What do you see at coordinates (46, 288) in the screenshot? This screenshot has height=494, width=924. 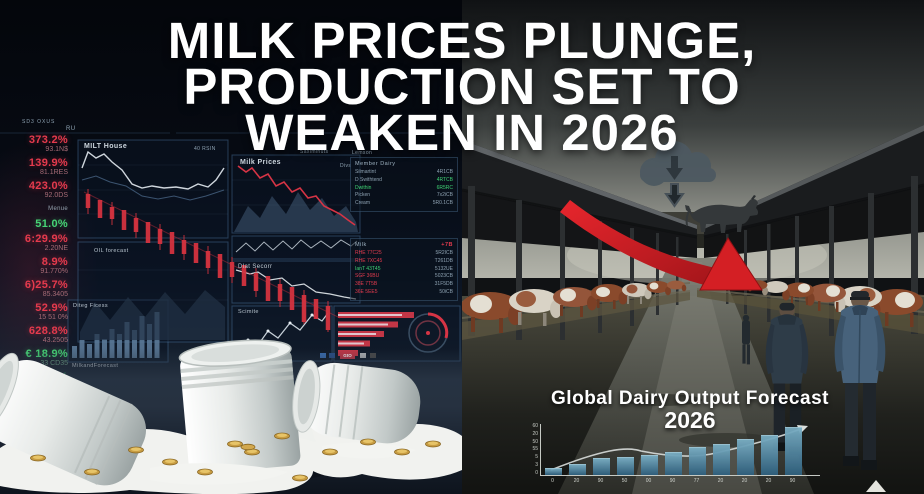 I see `ticker-item: 6)25.7% 85.3405` at bounding box center [46, 288].